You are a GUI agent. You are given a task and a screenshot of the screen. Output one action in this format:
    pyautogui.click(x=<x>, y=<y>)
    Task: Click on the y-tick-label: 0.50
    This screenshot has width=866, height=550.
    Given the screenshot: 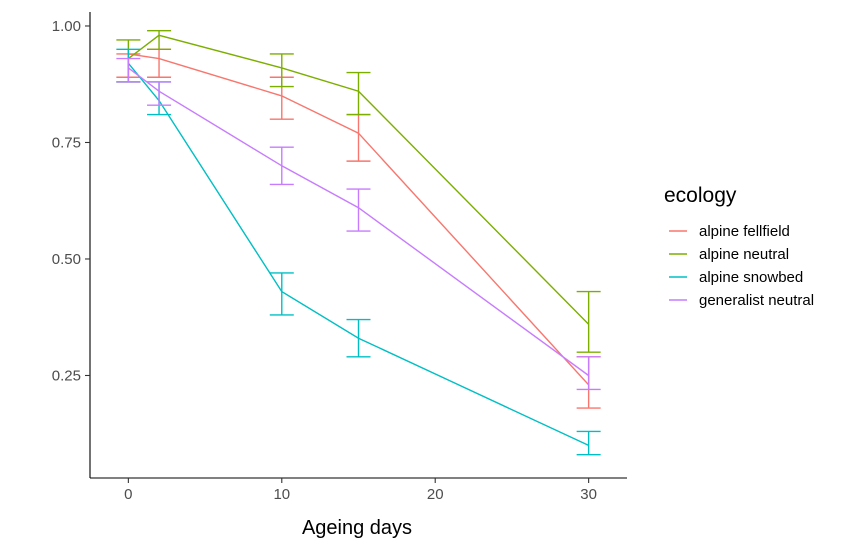 What is the action you would take?
    pyautogui.click(x=66, y=259)
    